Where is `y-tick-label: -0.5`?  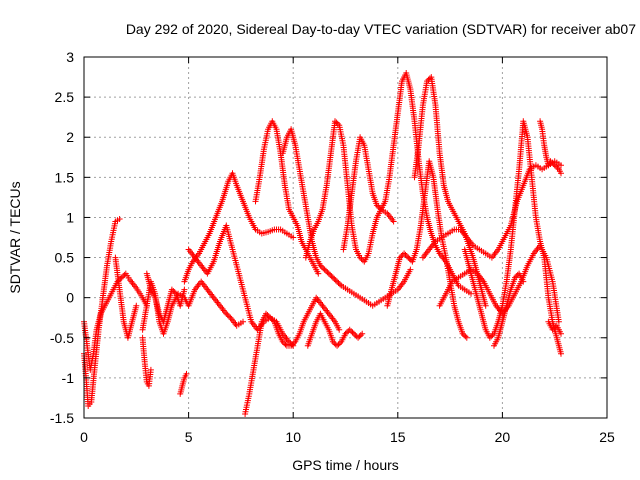 y-tick-label: -0.5 is located at coordinates (62, 338).